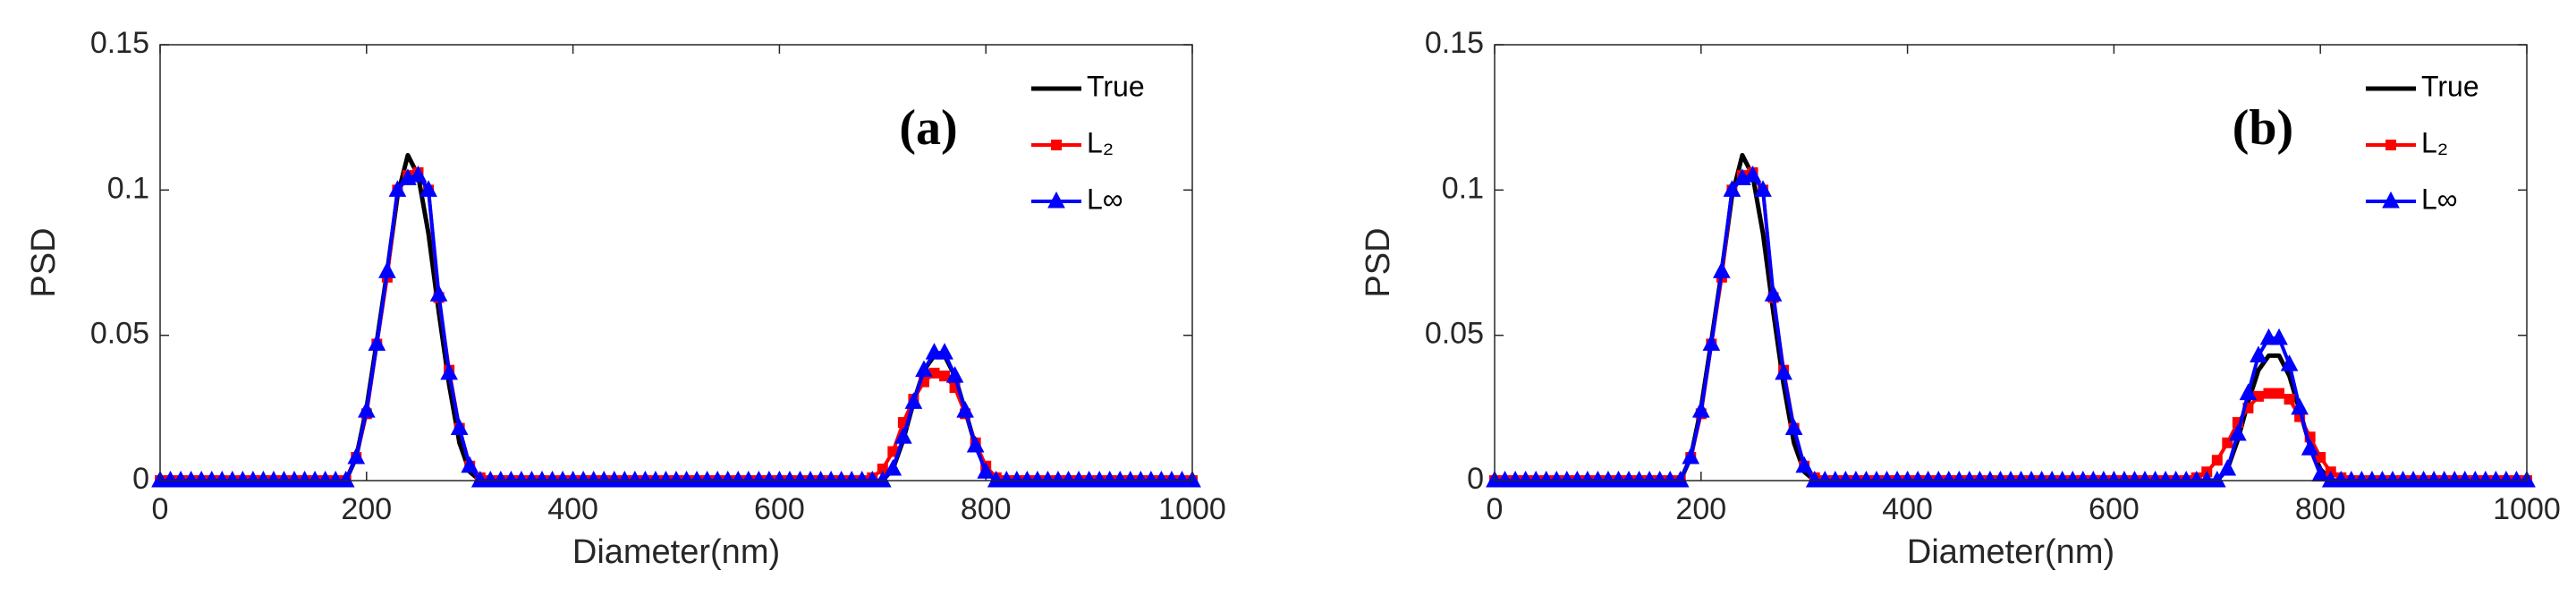 The image size is (2576, 605). I want to click on panel-annotation: (b), so click(2263, 128).